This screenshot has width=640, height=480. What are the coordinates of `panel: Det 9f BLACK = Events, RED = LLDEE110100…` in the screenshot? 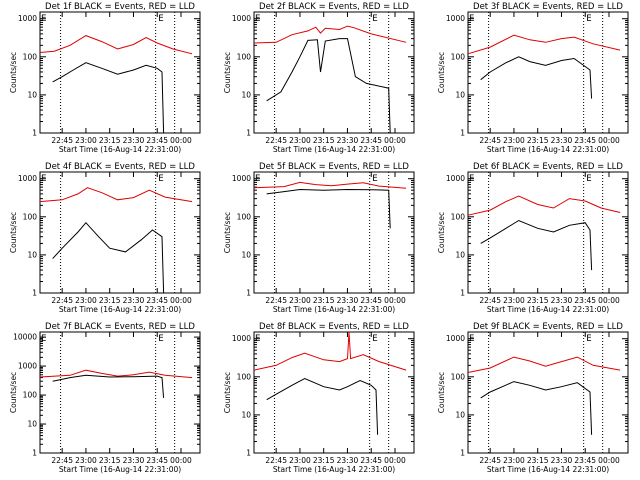 It's located at (533, 398).